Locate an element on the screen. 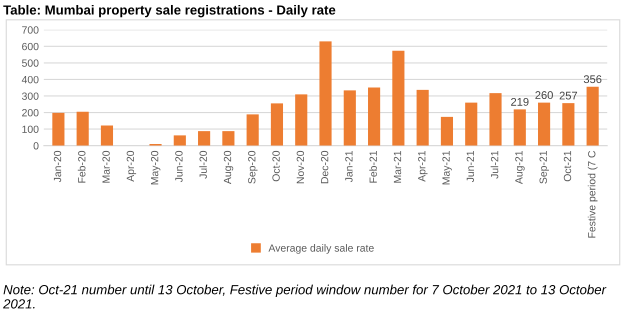 This screenshot has width=626, height=331. data-label: 257 is located at coordinates (569, 96).